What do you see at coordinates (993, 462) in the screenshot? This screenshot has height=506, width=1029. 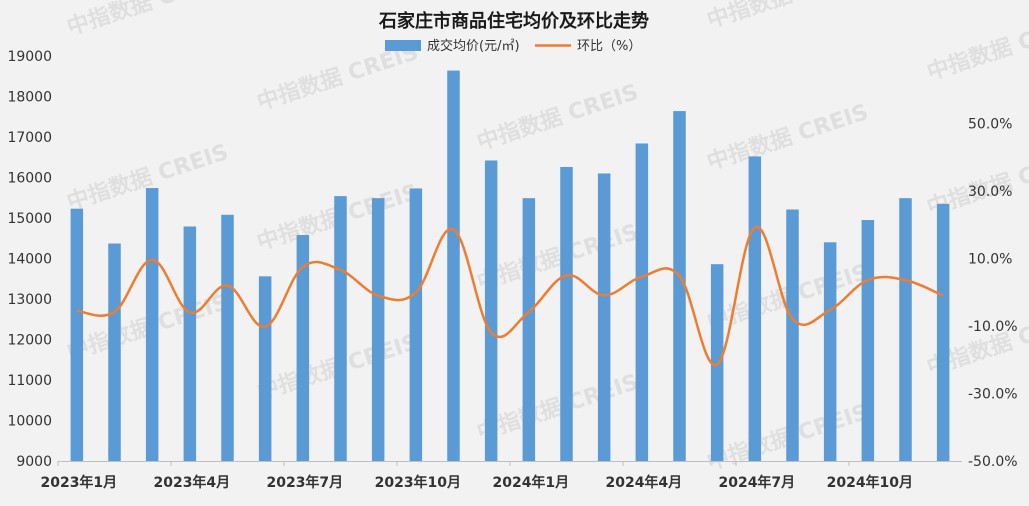 I see `y-right-tick-label: -50.0%` at bounding box center [993, 462].